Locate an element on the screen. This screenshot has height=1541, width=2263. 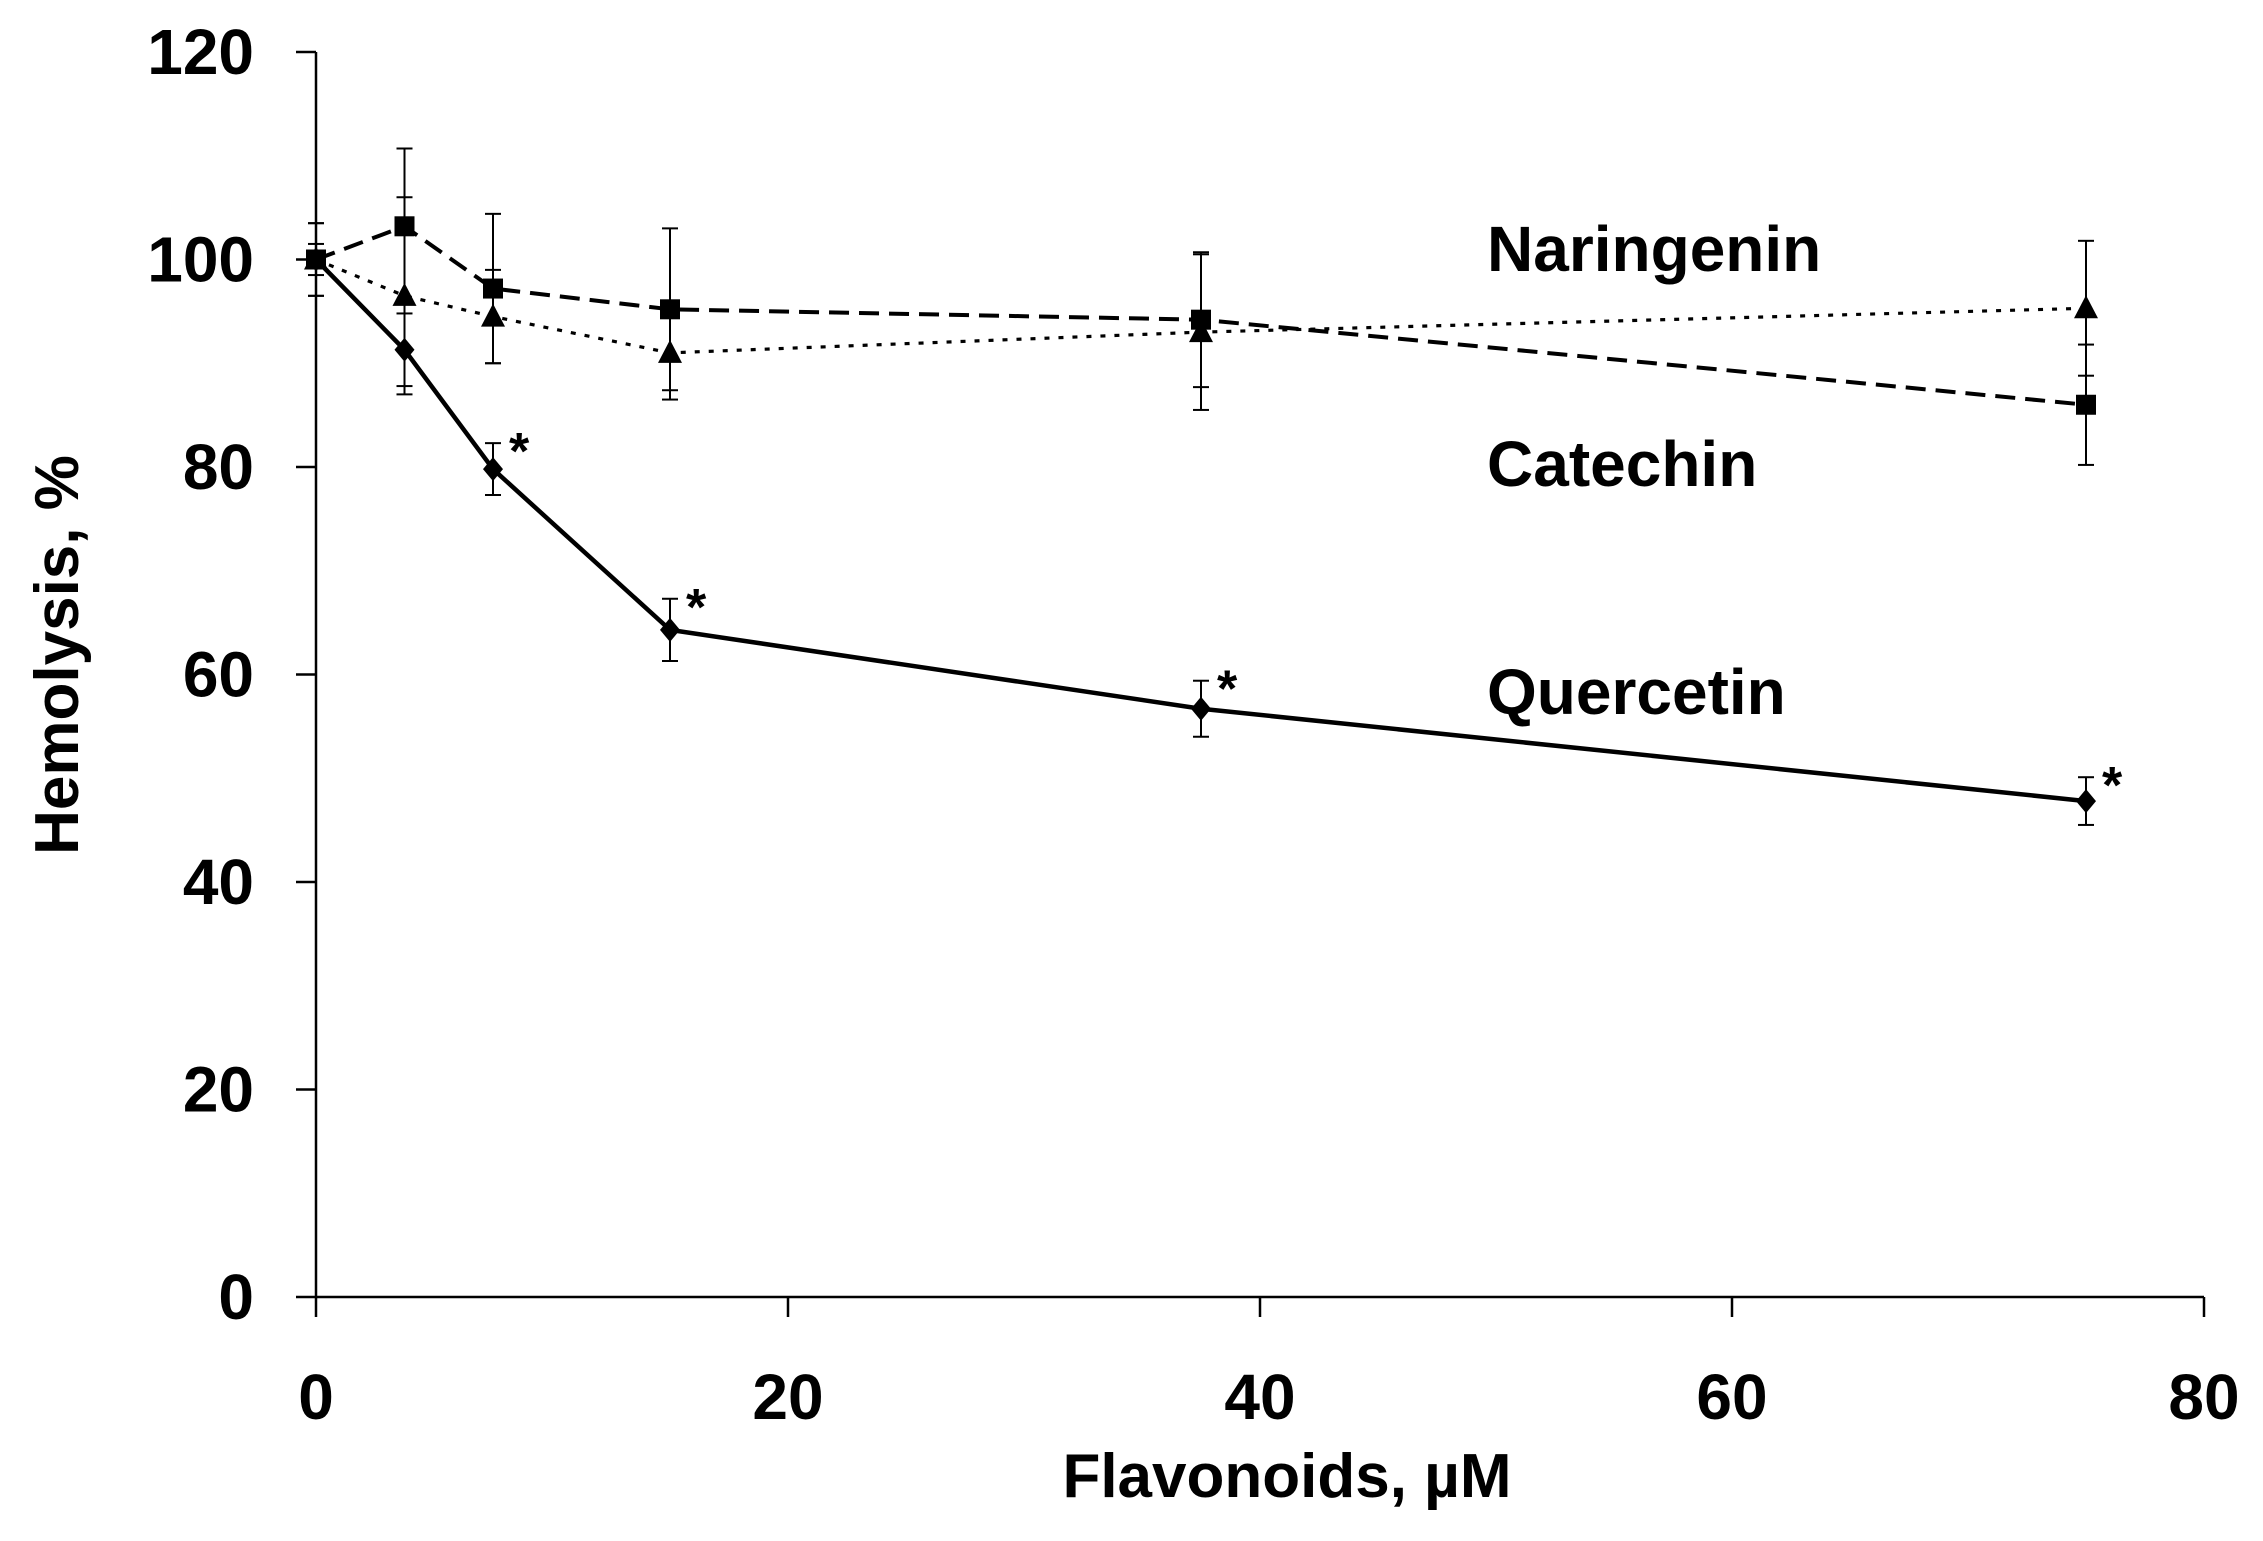
x-tick-label: 60 is located at coordinates (1731, 1397).